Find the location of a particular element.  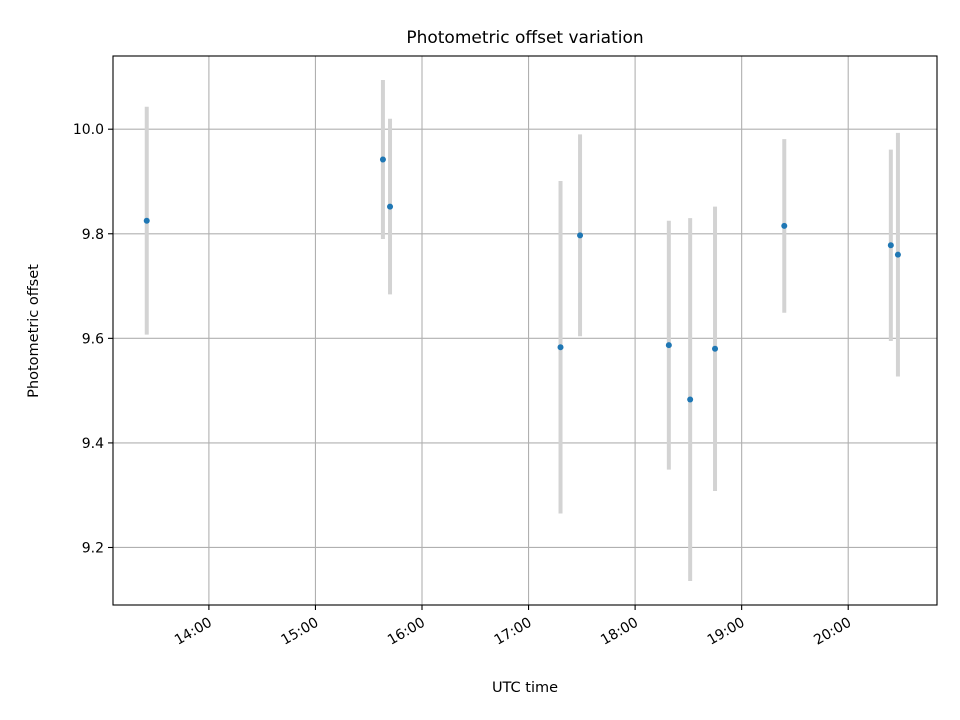

chart-title: Photometric offset variation is located at coordinates (524, 38).